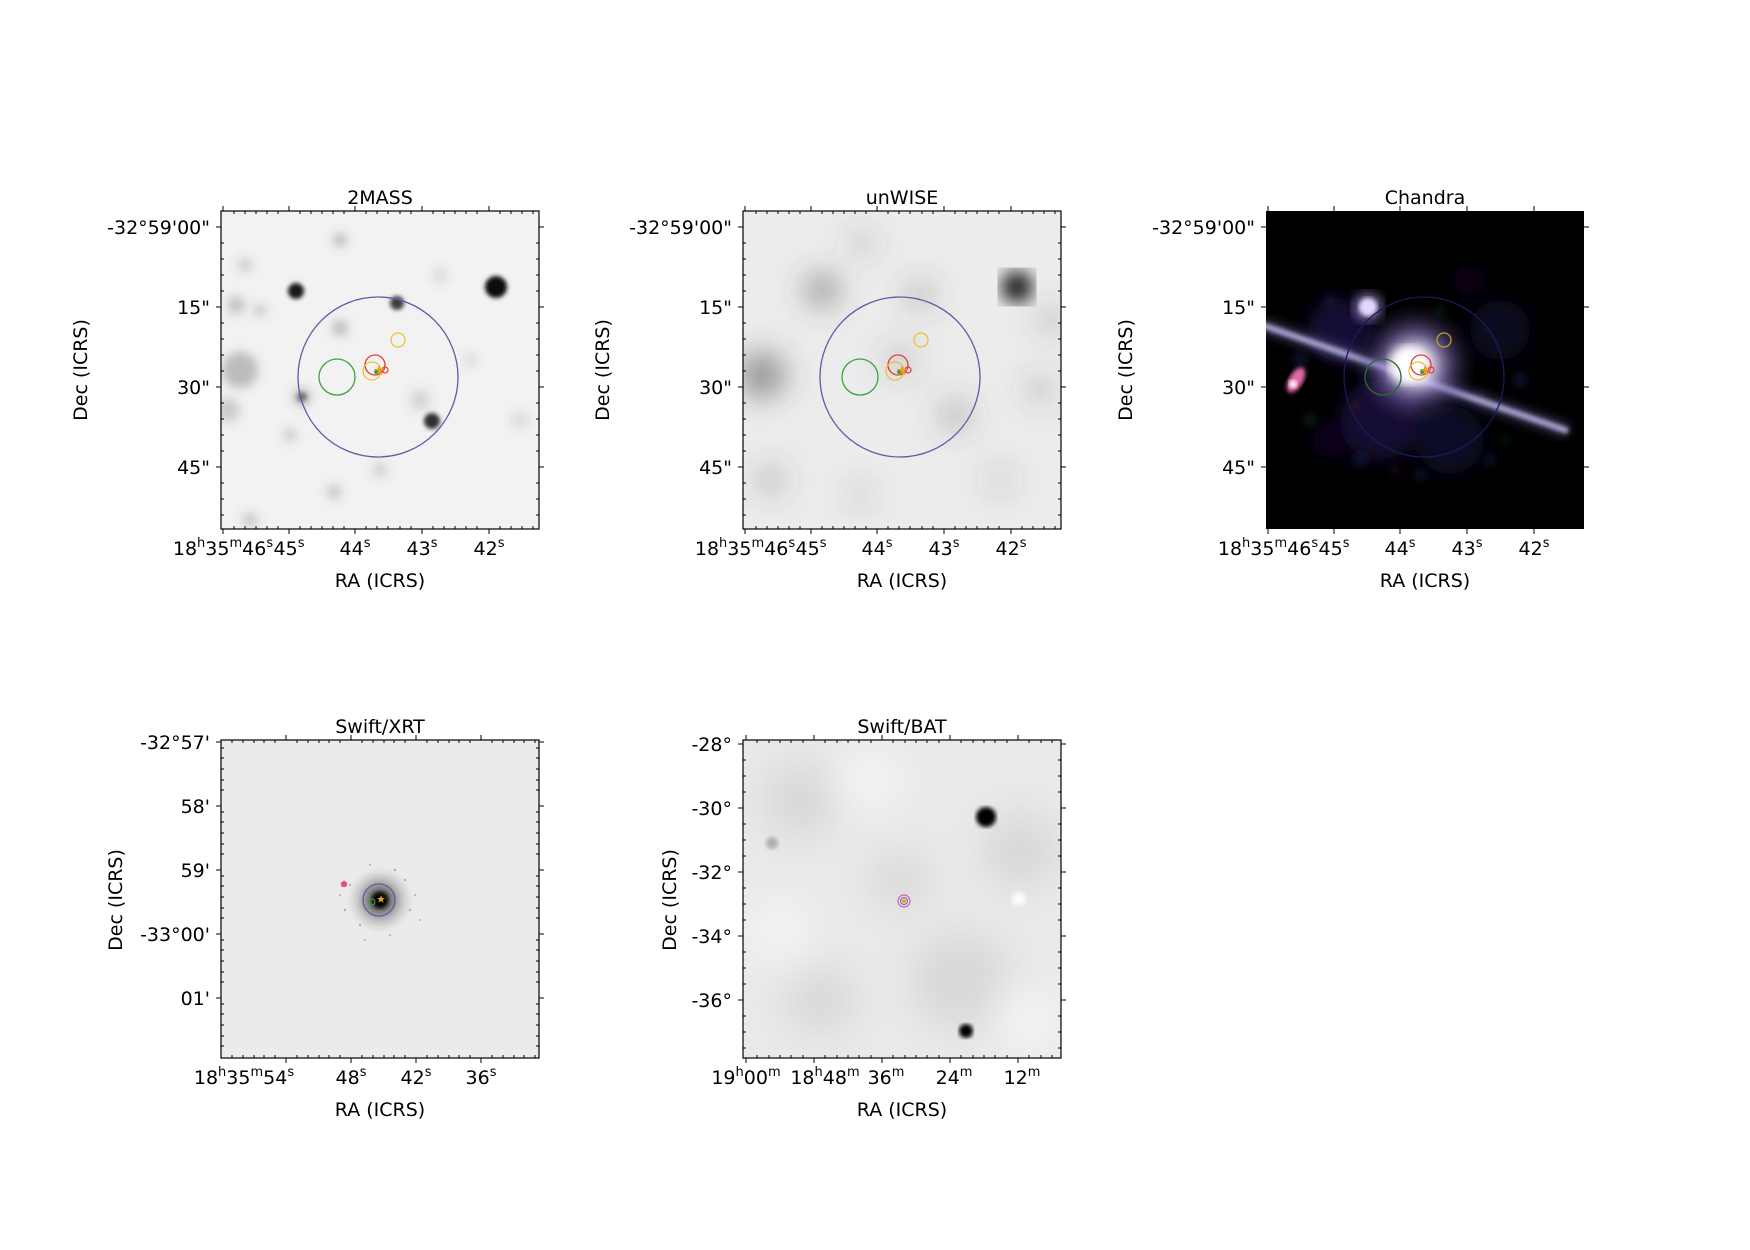  I want to click on y-tick-label: -33°00', so click(175, 935).